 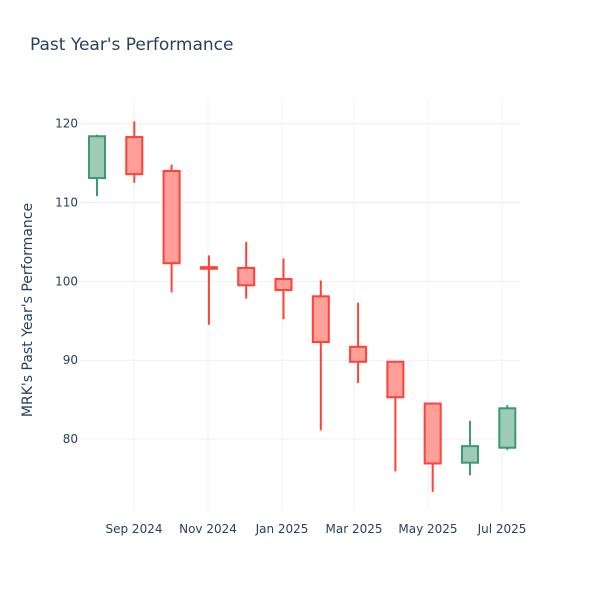 What do you see at coordinates (502, 529) in the screenshot?
I see `x-tick-label: Jul 2025` at bounding box center [502, 529].